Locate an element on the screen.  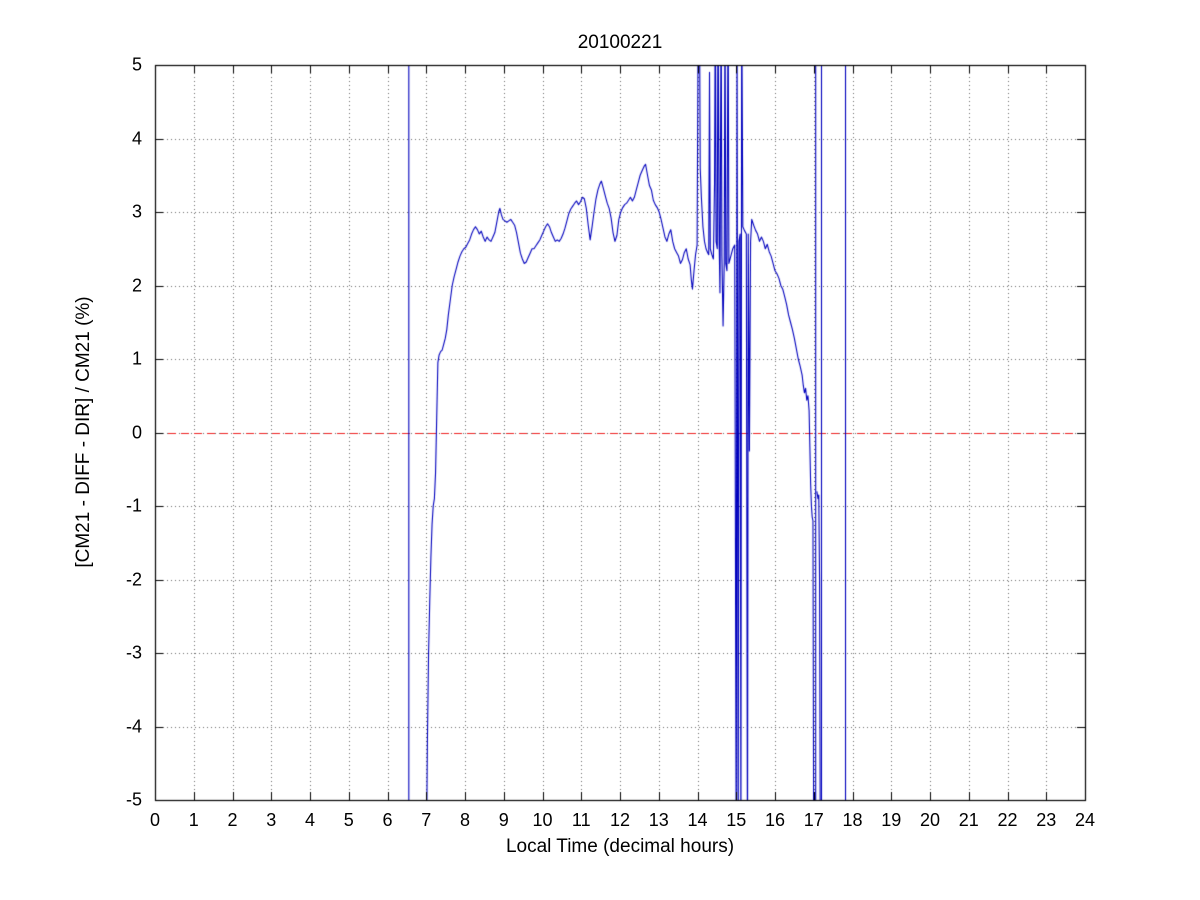
y-tick-label: 3 is located at coordinates (136, 211).